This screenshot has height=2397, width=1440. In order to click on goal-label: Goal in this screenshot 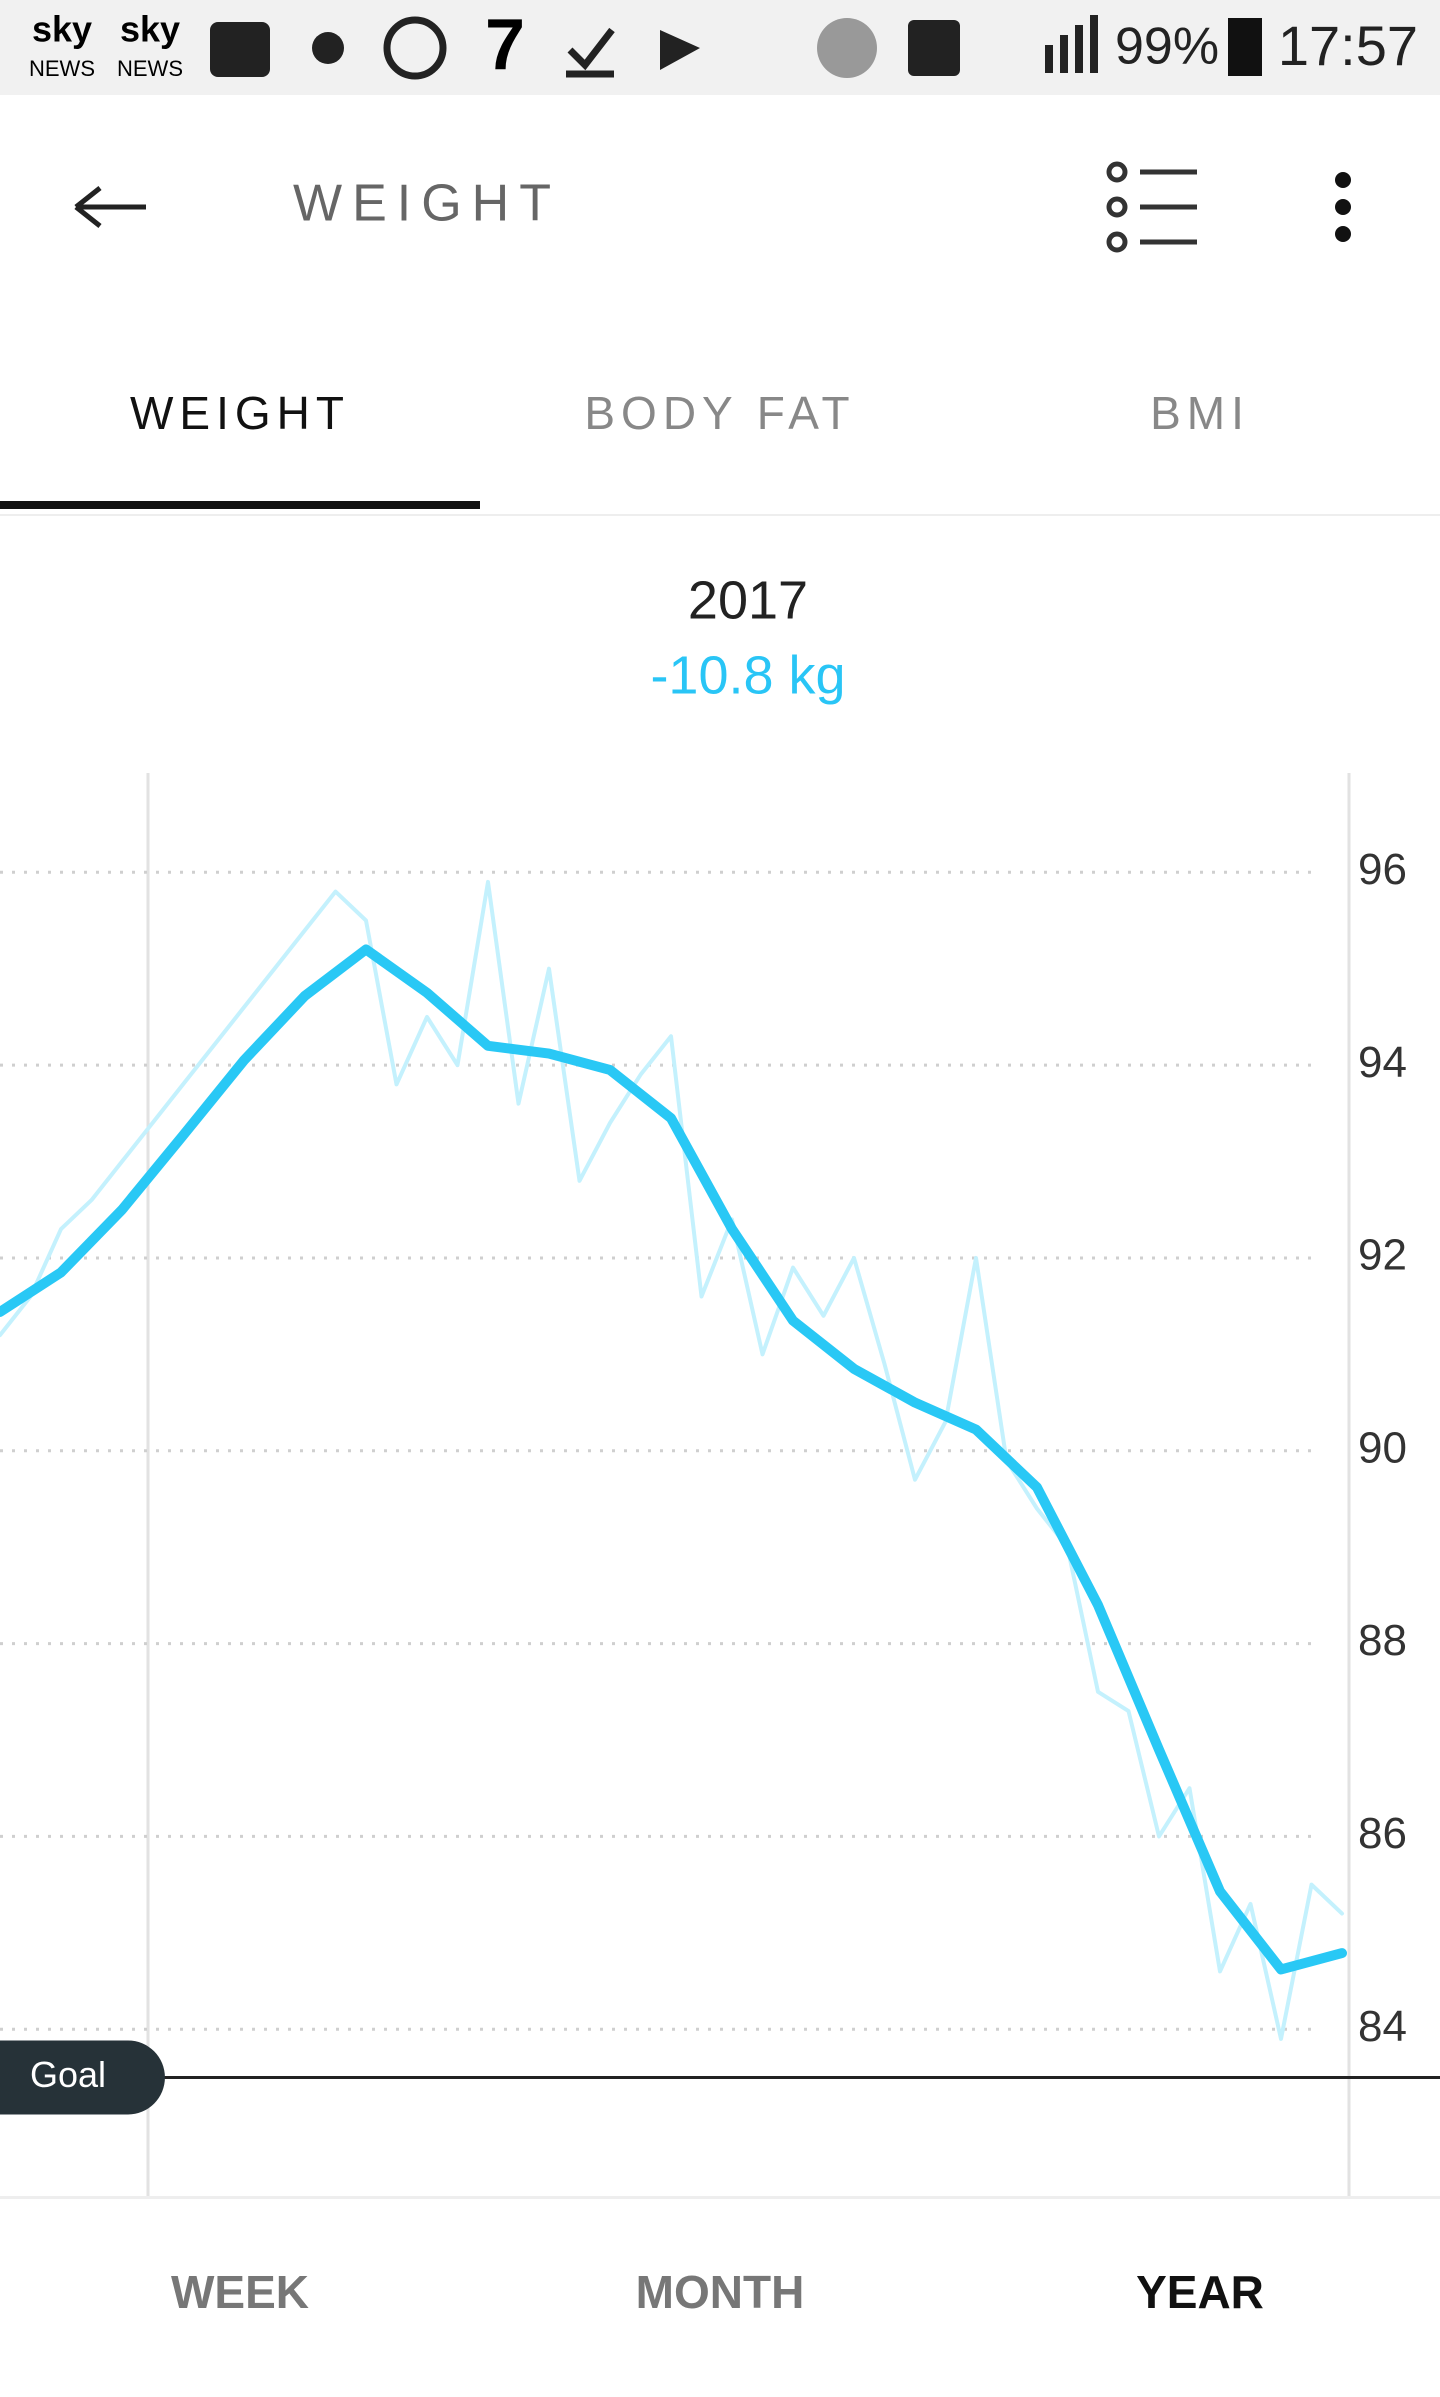, I will do `click(68, 2074)`.